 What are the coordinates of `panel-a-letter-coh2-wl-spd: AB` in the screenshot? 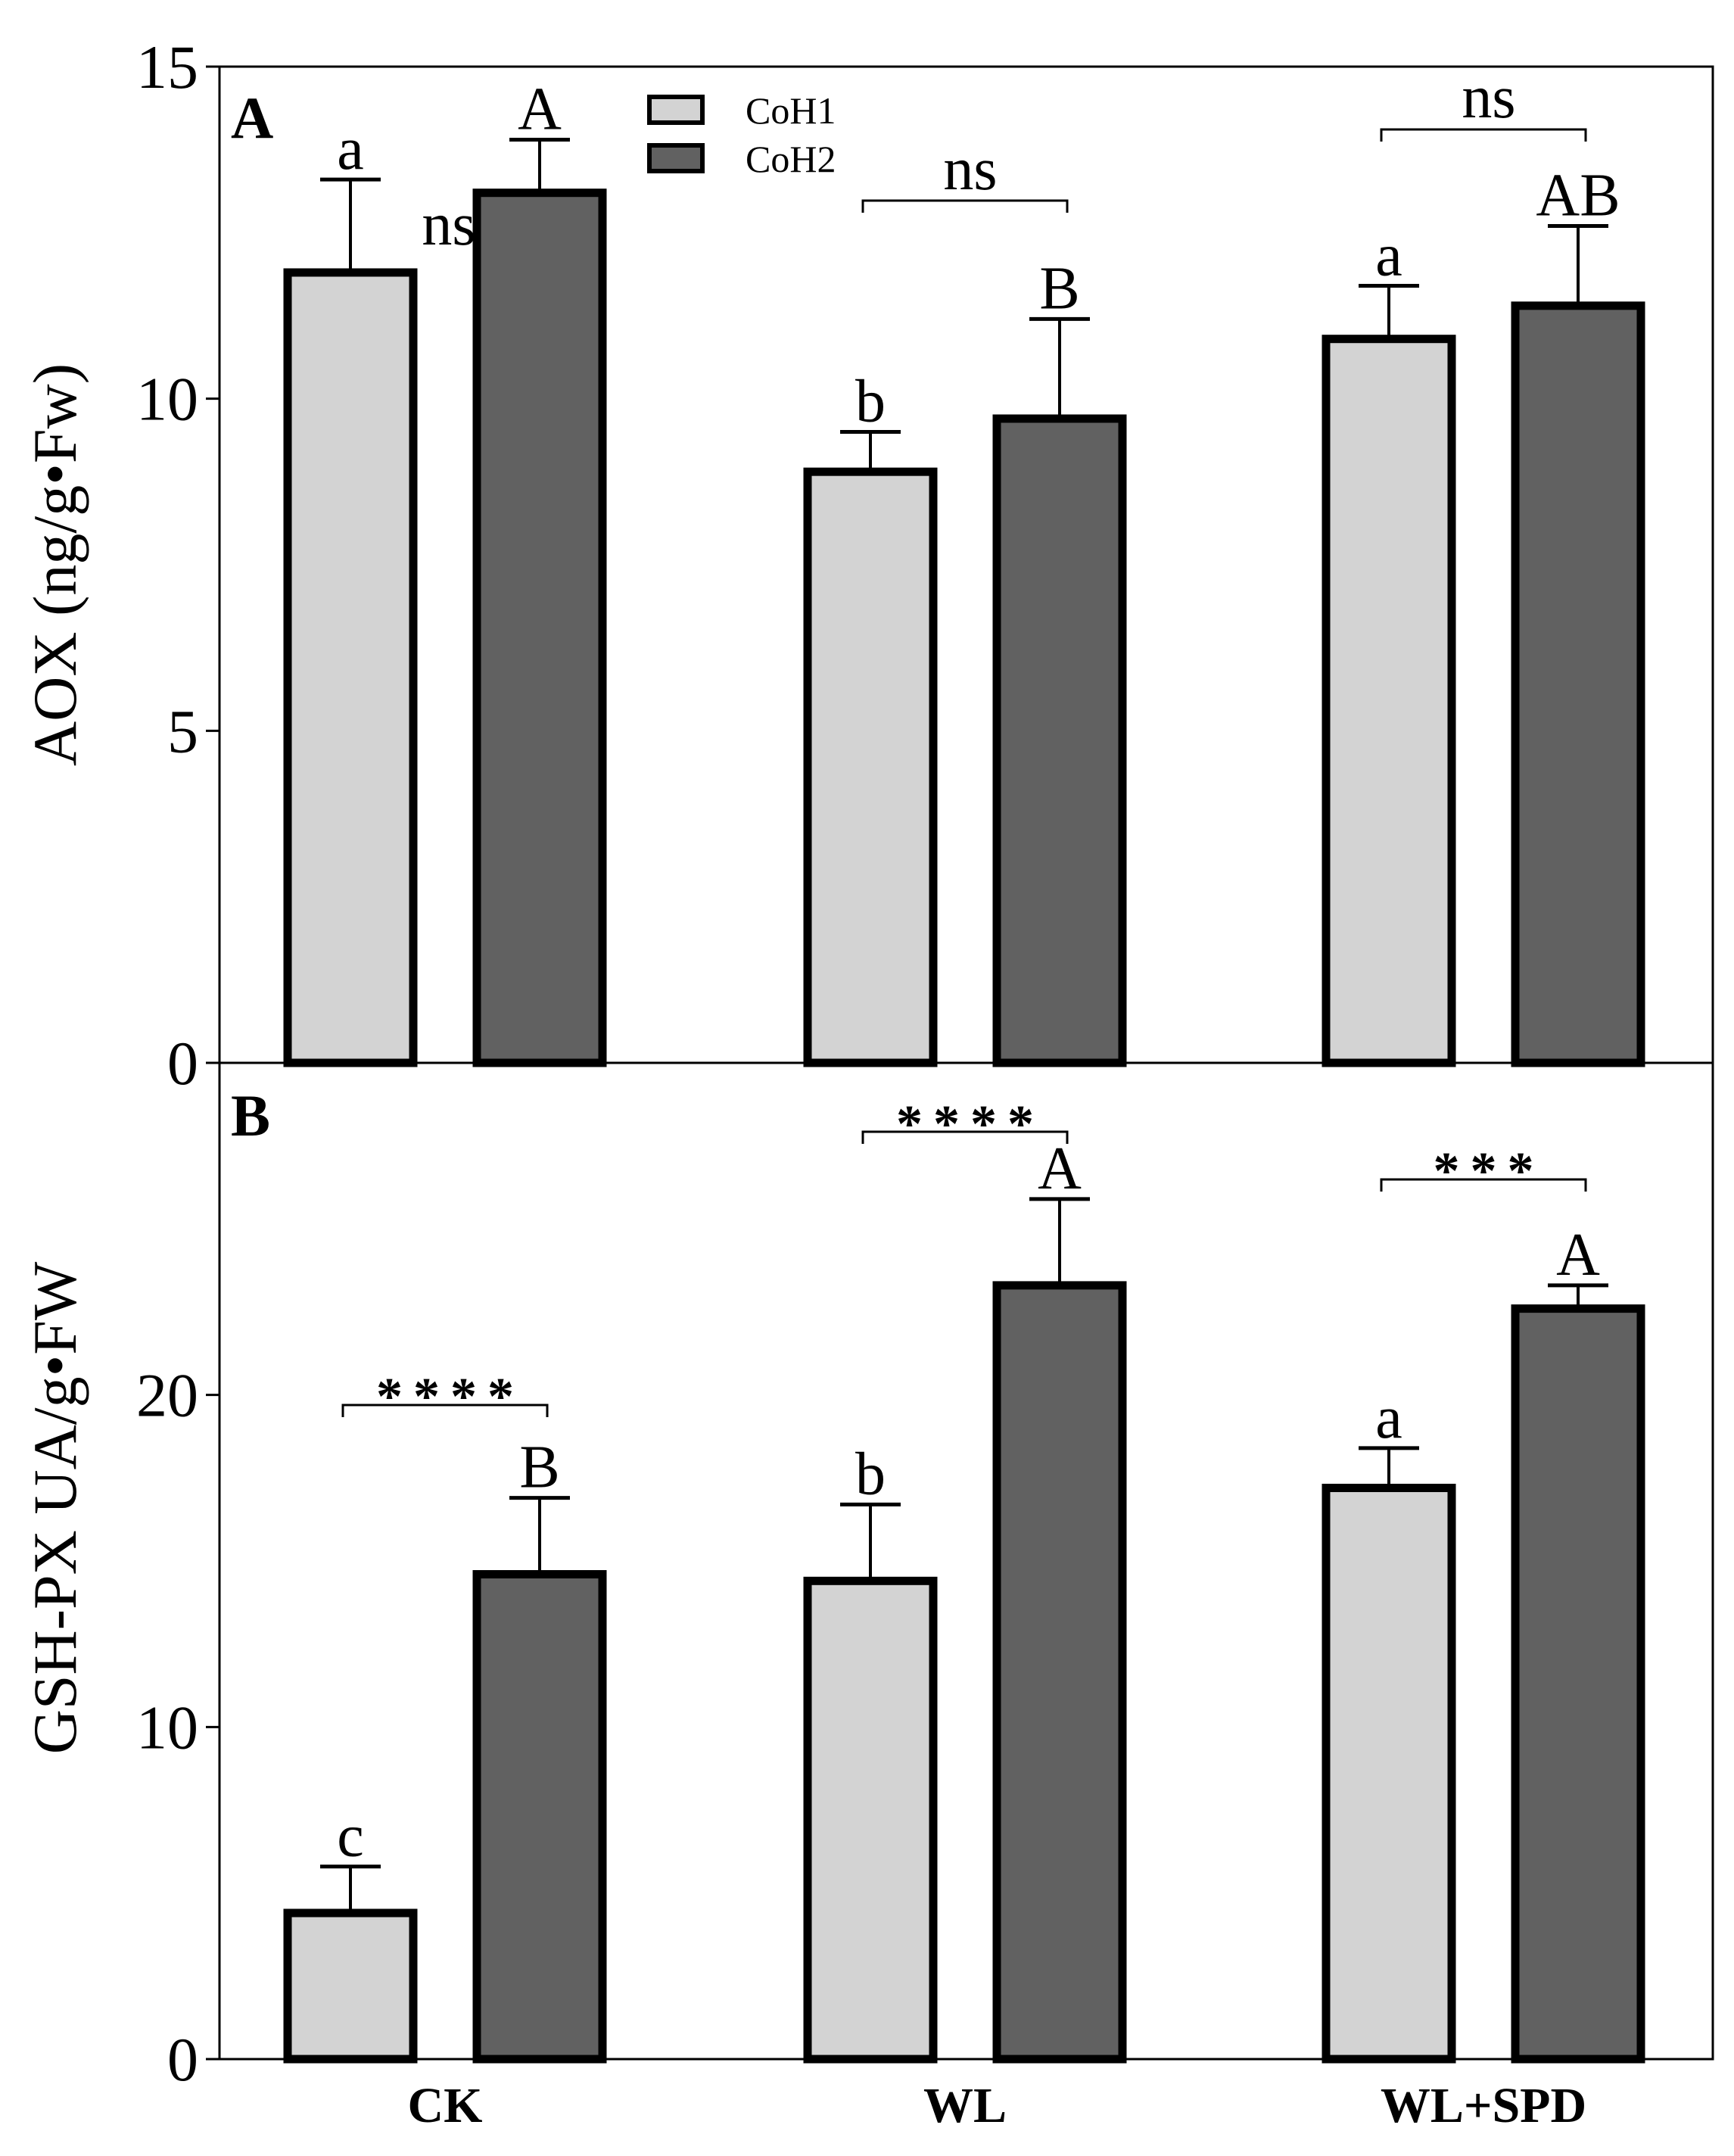 It's located at (1578, 196).